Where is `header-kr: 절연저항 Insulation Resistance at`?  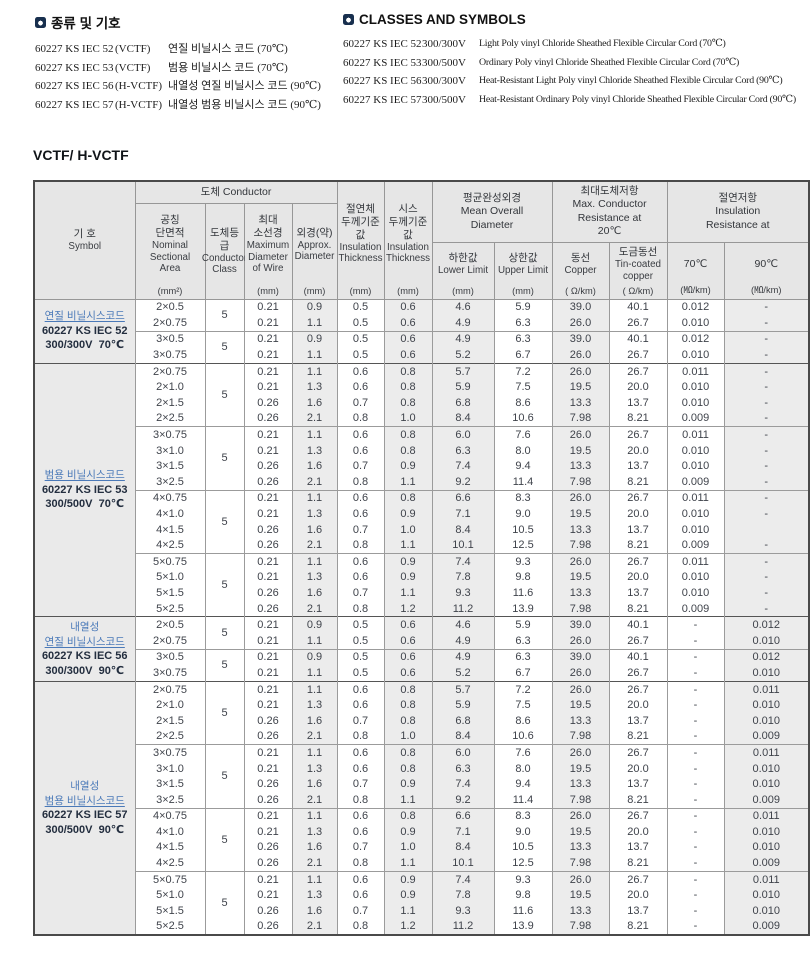 header-kr: 절연저항 Insulation Resistance at is located at coordinates (737, 211).